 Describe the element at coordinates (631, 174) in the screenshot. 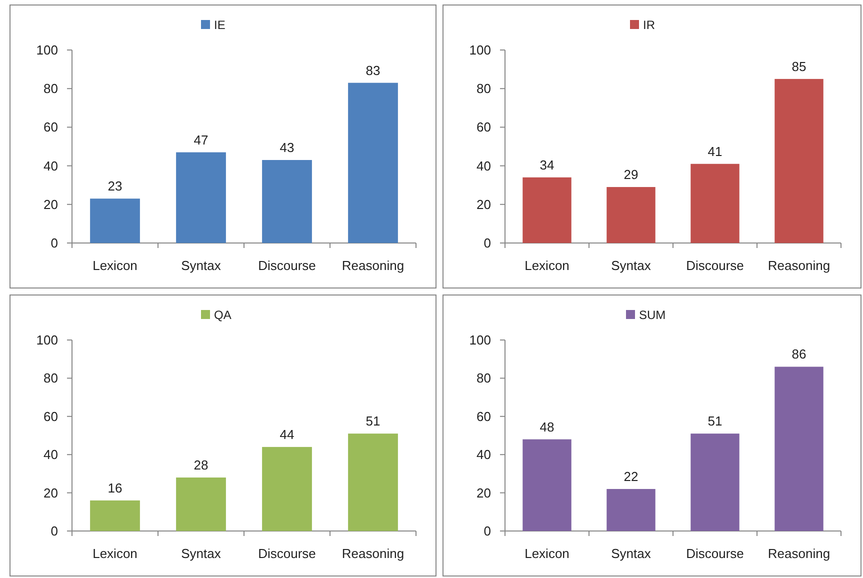

I see `data-label: 29` at that location.